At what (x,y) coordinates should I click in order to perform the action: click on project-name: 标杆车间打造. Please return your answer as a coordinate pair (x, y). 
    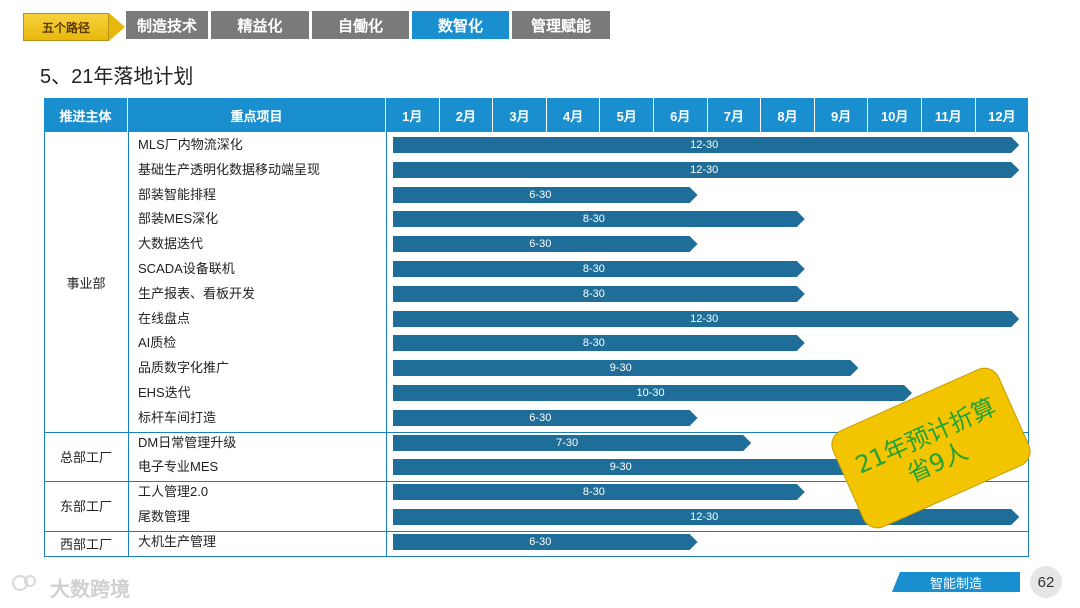
    Looking at the image, I should click on (177, 417).